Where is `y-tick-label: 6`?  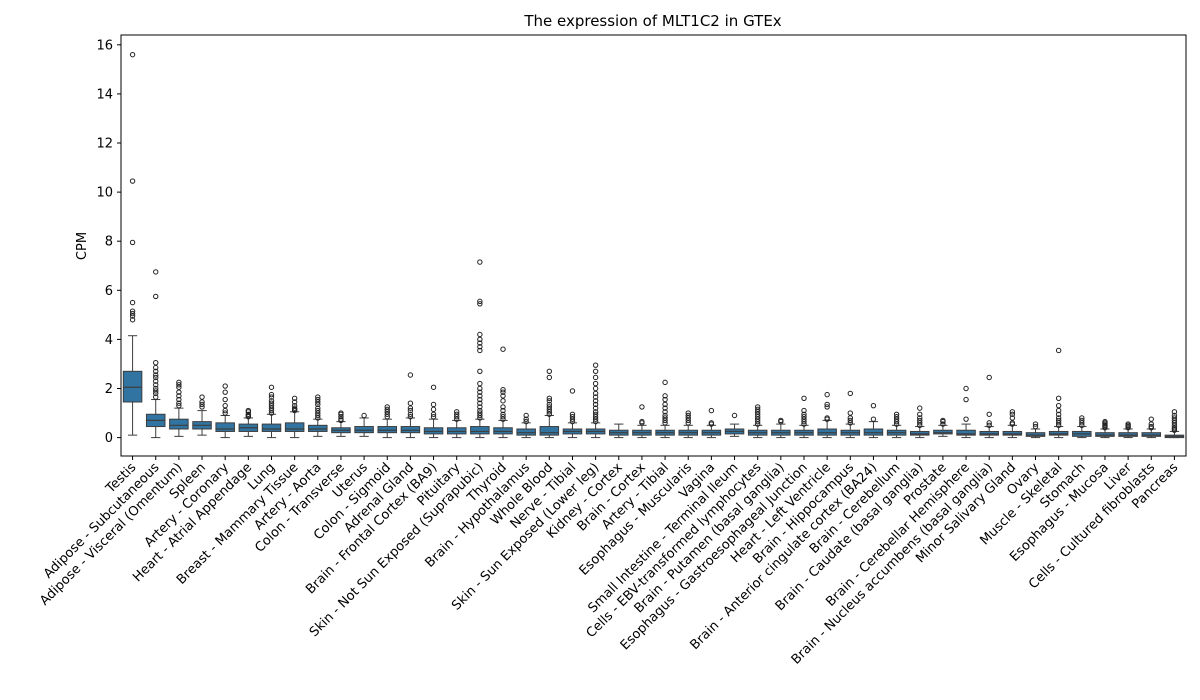
y-tick-label: 6 is located at coordinates (109, 291).